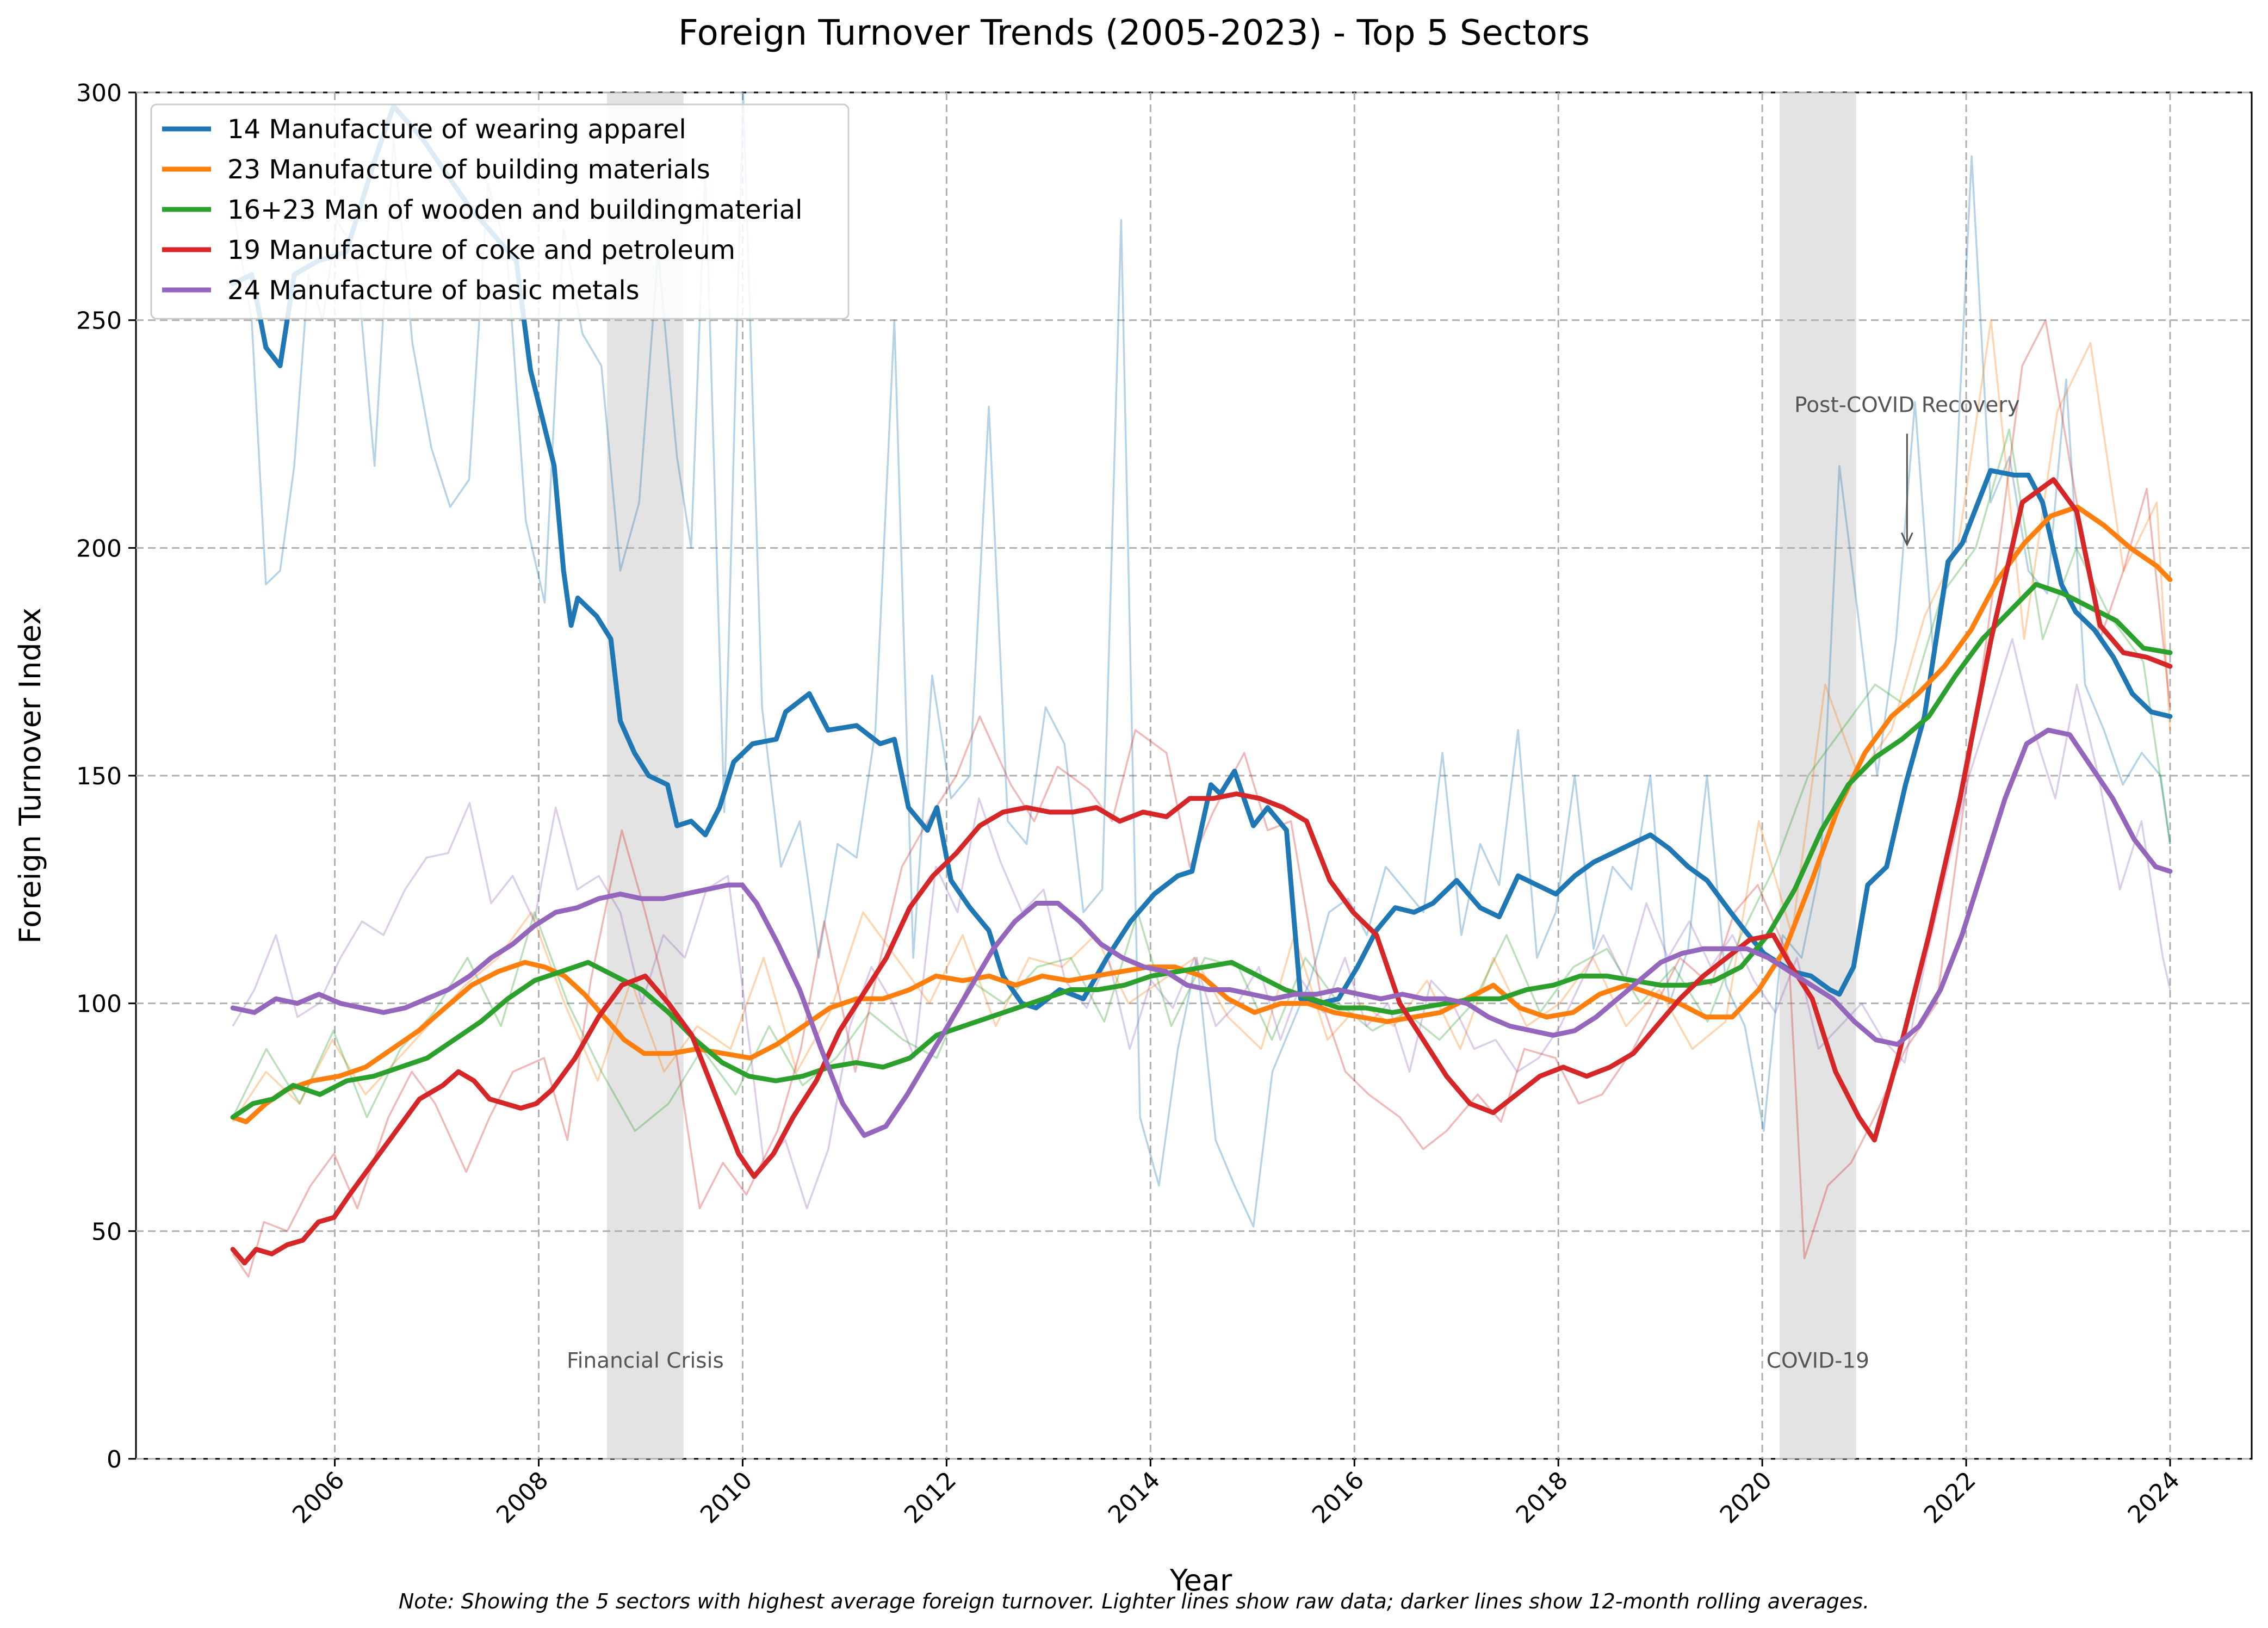 The image size is (2268, 1628). Describe the element at coordinates (434, 290) in the screenshot. I see `legend-entry: 24 Manufacture of basic metals` at that location.